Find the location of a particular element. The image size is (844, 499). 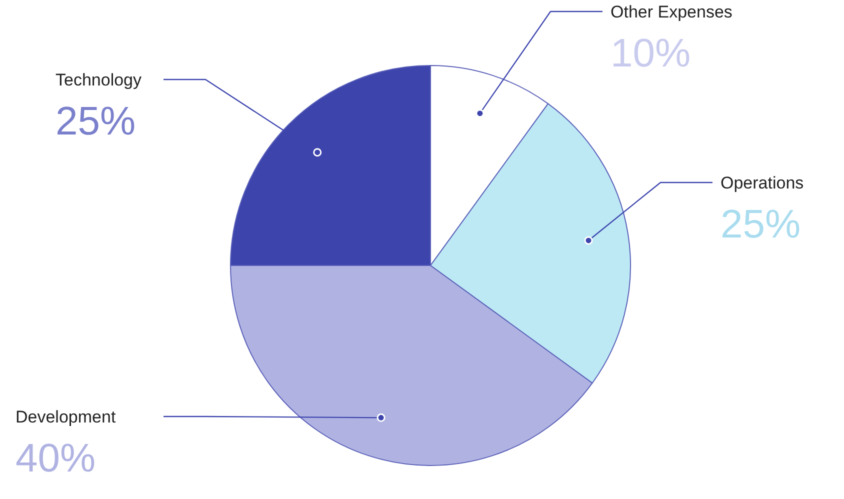

data-label: 40% is located at coordinates (56, 458).